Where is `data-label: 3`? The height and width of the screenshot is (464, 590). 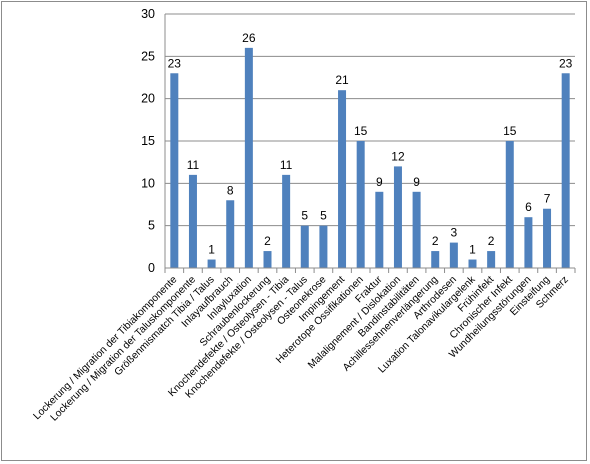 data-label: 3 is located at coordinates (454, 233).